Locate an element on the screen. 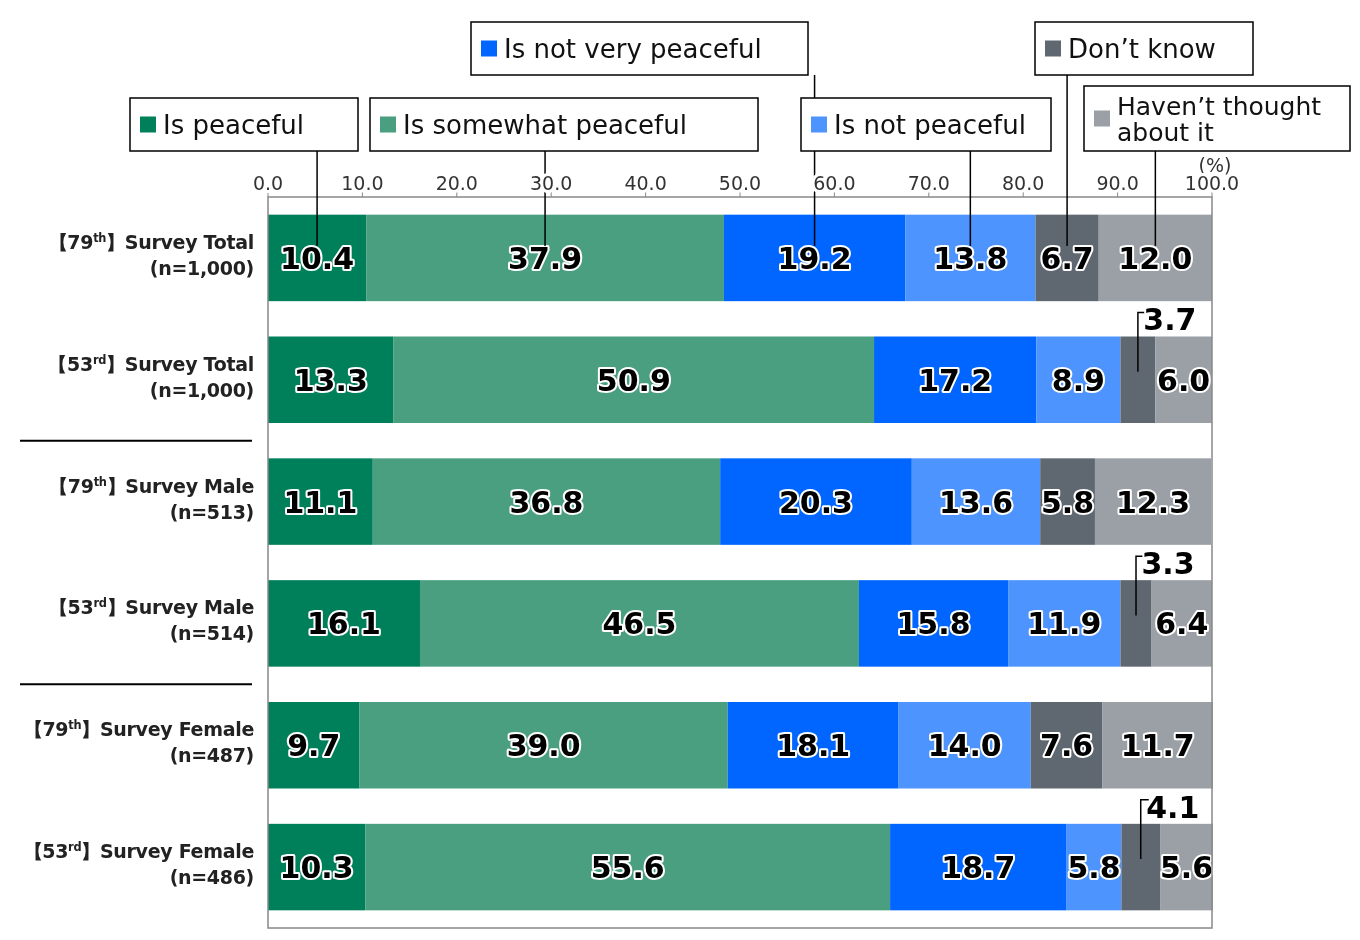 The height and width of the screenshot is (940, 1360). data-label: 9.7 is located at coordinates (314, 746).